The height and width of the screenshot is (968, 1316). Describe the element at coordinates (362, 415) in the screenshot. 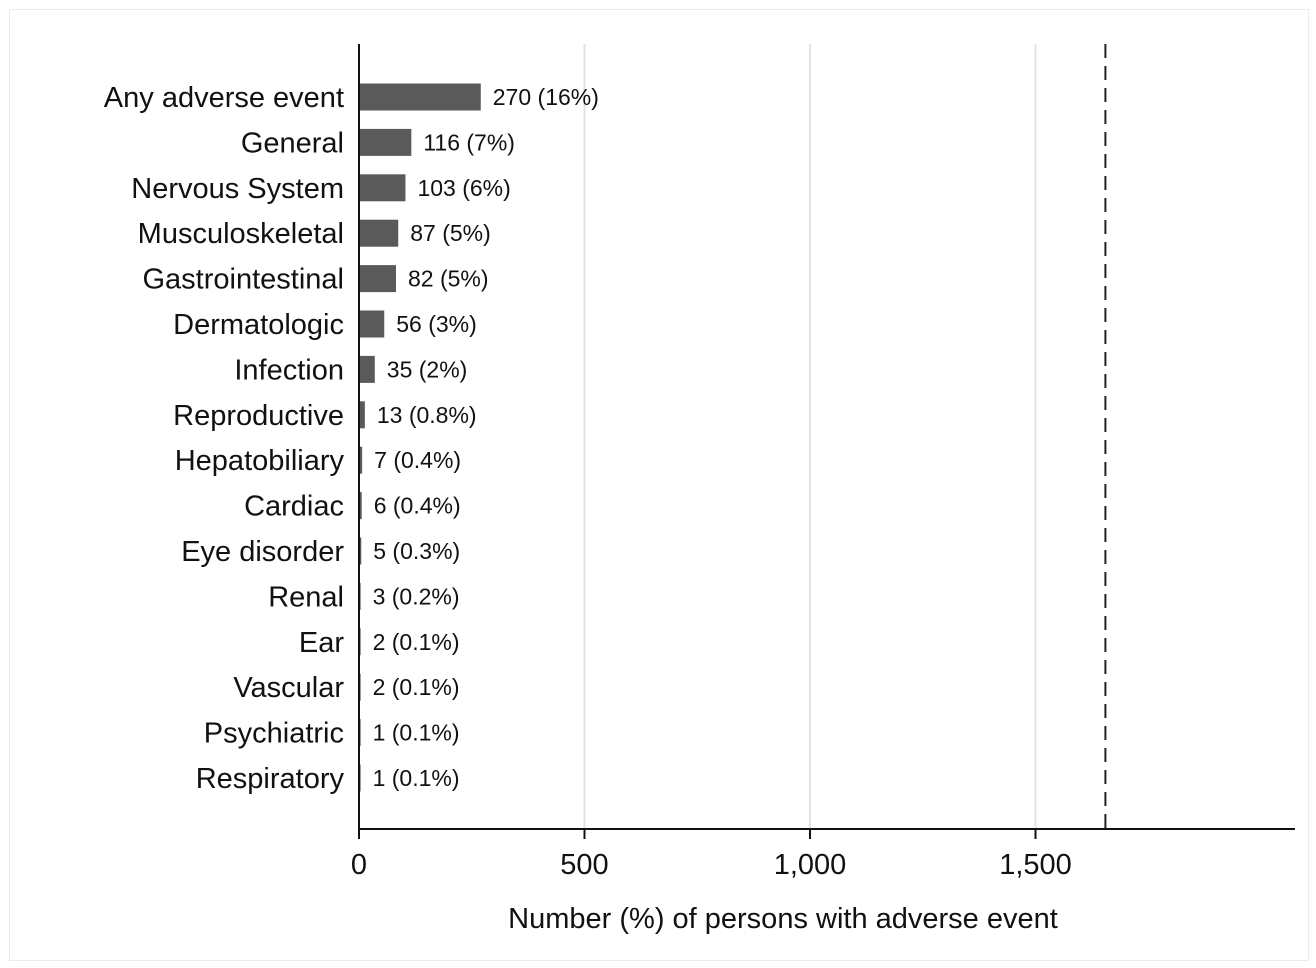

I see `bar-reproductive` at that location.